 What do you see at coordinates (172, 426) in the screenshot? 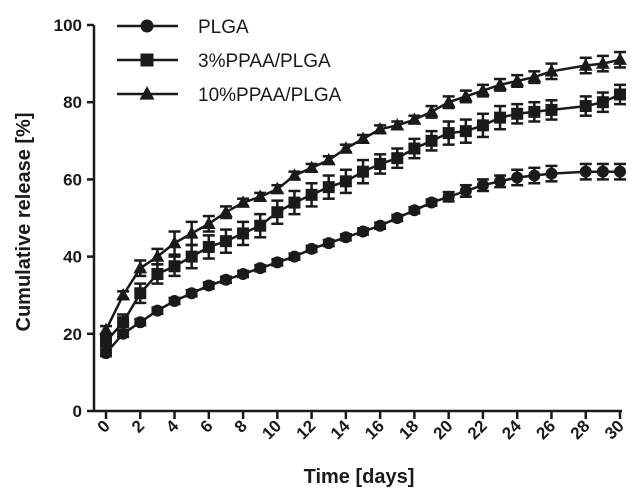
I see `x-tick-label: 4` at bounding box center [172, 426].